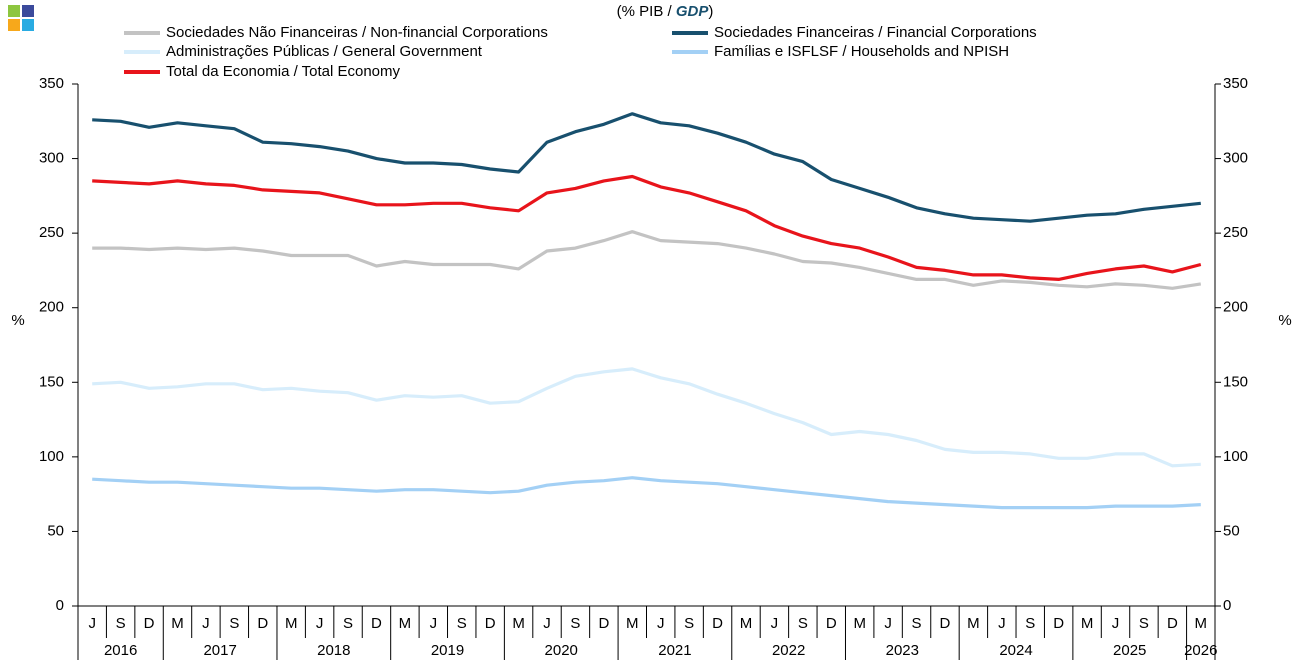 The height and width of the screenshot is (666, 1301). Describe the element at coordinates (561, 650) in the screenshot. I see `year-label: 2020` at that location.